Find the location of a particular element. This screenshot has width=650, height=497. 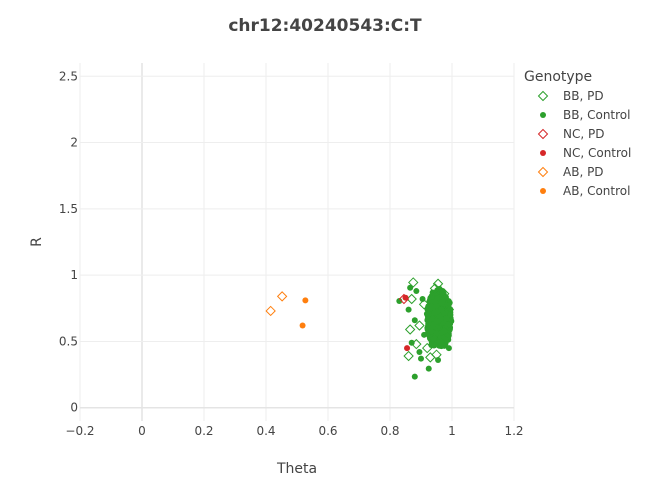

data-points is located at coordinates (360, 328).